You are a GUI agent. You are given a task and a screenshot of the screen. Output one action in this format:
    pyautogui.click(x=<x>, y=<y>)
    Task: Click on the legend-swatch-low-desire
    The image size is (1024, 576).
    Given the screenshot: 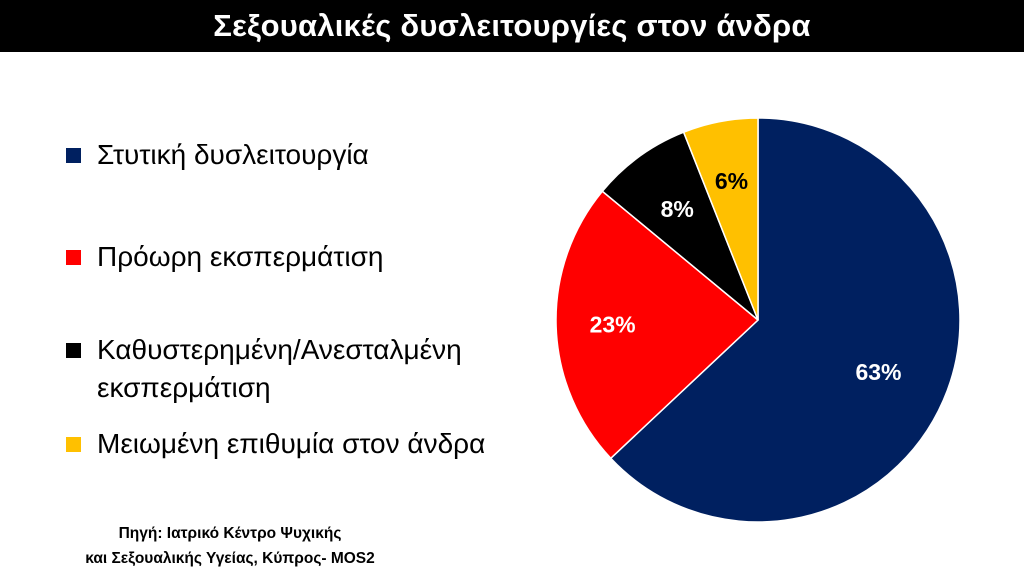 What is the action you would take?
    pyautogui.click(x=73, y=444)
    